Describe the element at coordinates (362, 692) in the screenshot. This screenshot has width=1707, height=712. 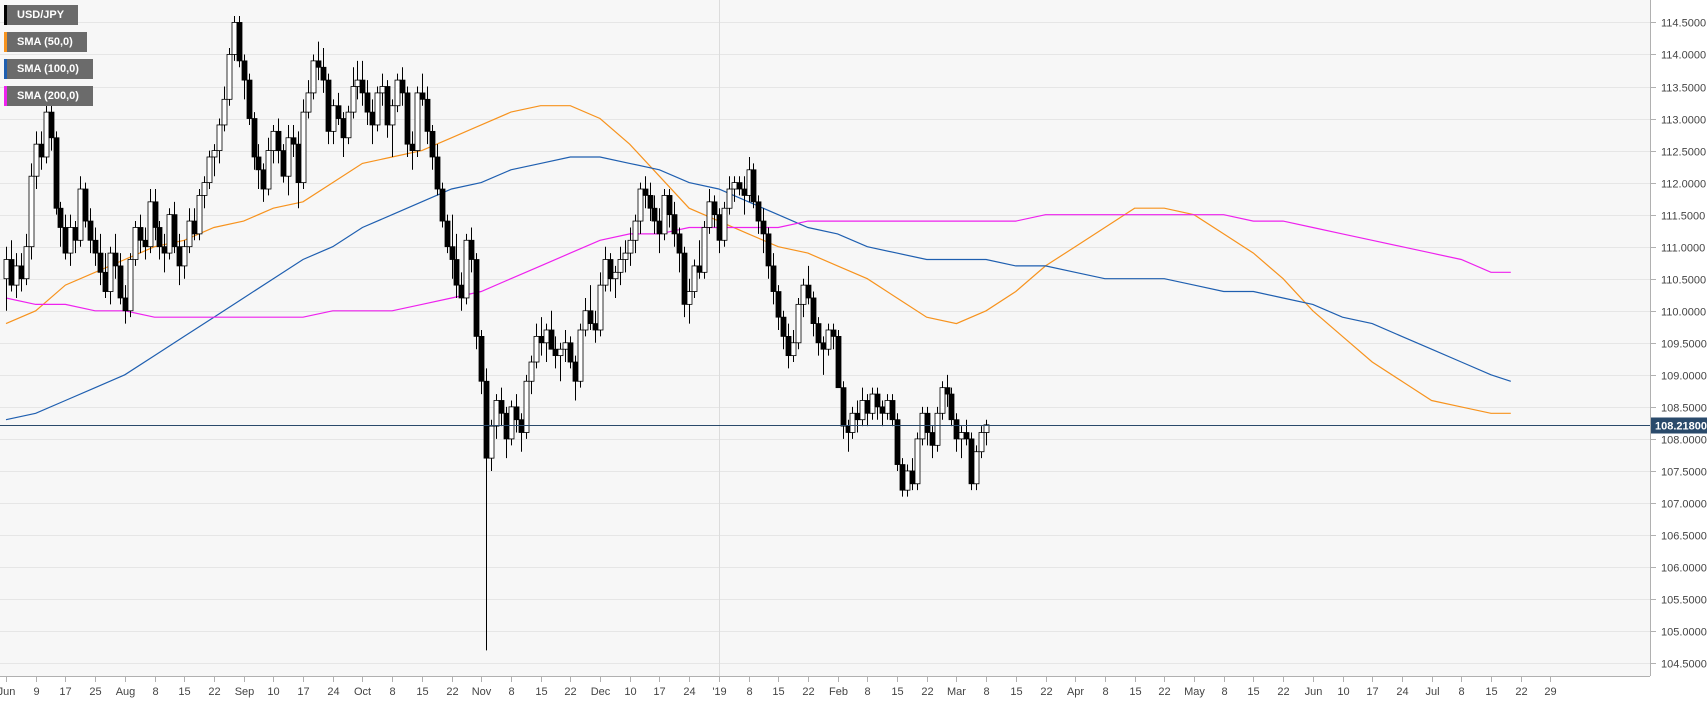
I see `x-tick-label: Oct` at that location.